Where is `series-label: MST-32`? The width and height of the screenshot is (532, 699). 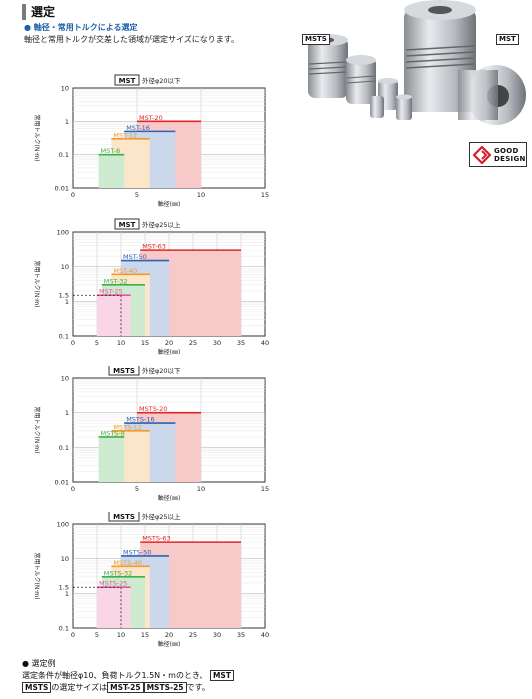 series-label: MST-32 is located at coordinates (116, 281).